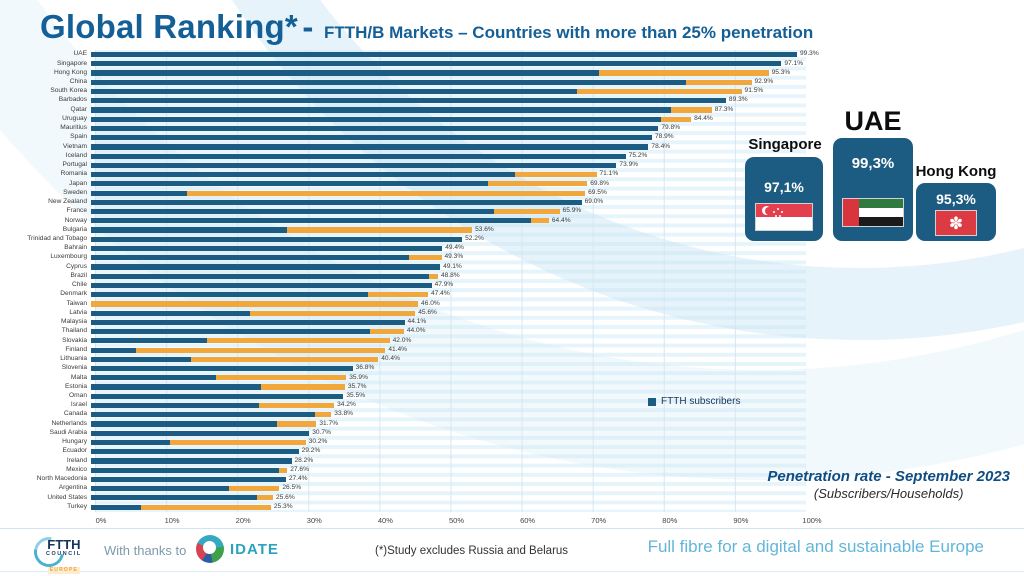 The width and height of the screenshot is (1024, 576). I want to click on chart-row: Hungary 30.2%, so click(436, 442).